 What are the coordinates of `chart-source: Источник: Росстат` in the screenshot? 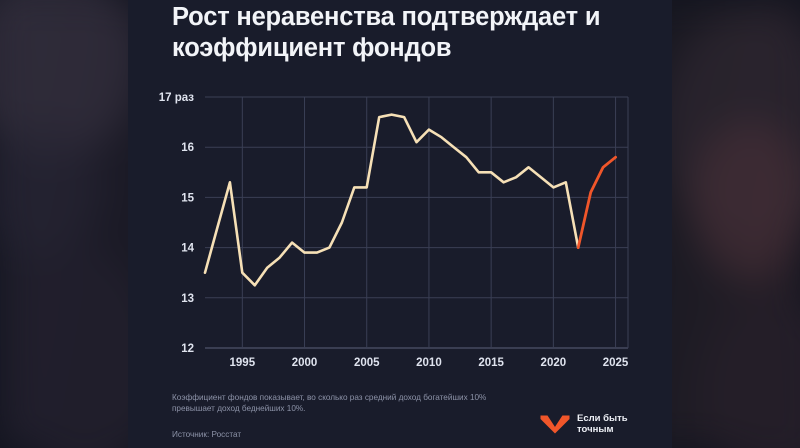 It's located at (207, 434).